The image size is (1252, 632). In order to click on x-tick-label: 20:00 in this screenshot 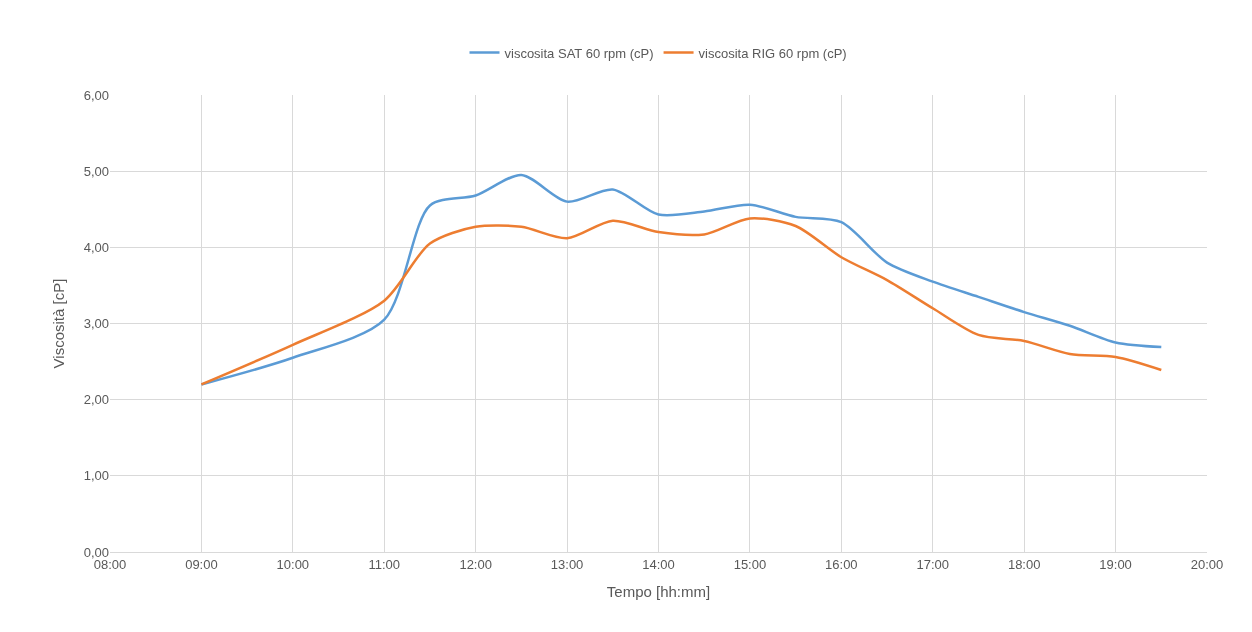, I will do `click(1207, 564)`.